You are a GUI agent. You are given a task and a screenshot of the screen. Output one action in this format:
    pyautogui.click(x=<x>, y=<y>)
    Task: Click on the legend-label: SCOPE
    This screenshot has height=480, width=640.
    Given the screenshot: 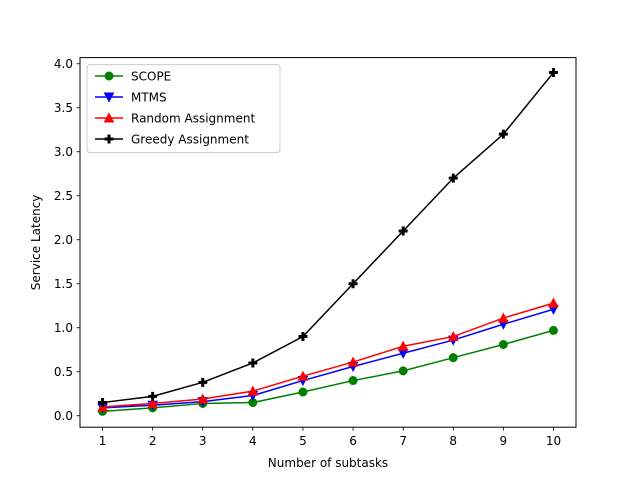 What is the action you would take?
    pyautogui.click(x=151, y=77)
    